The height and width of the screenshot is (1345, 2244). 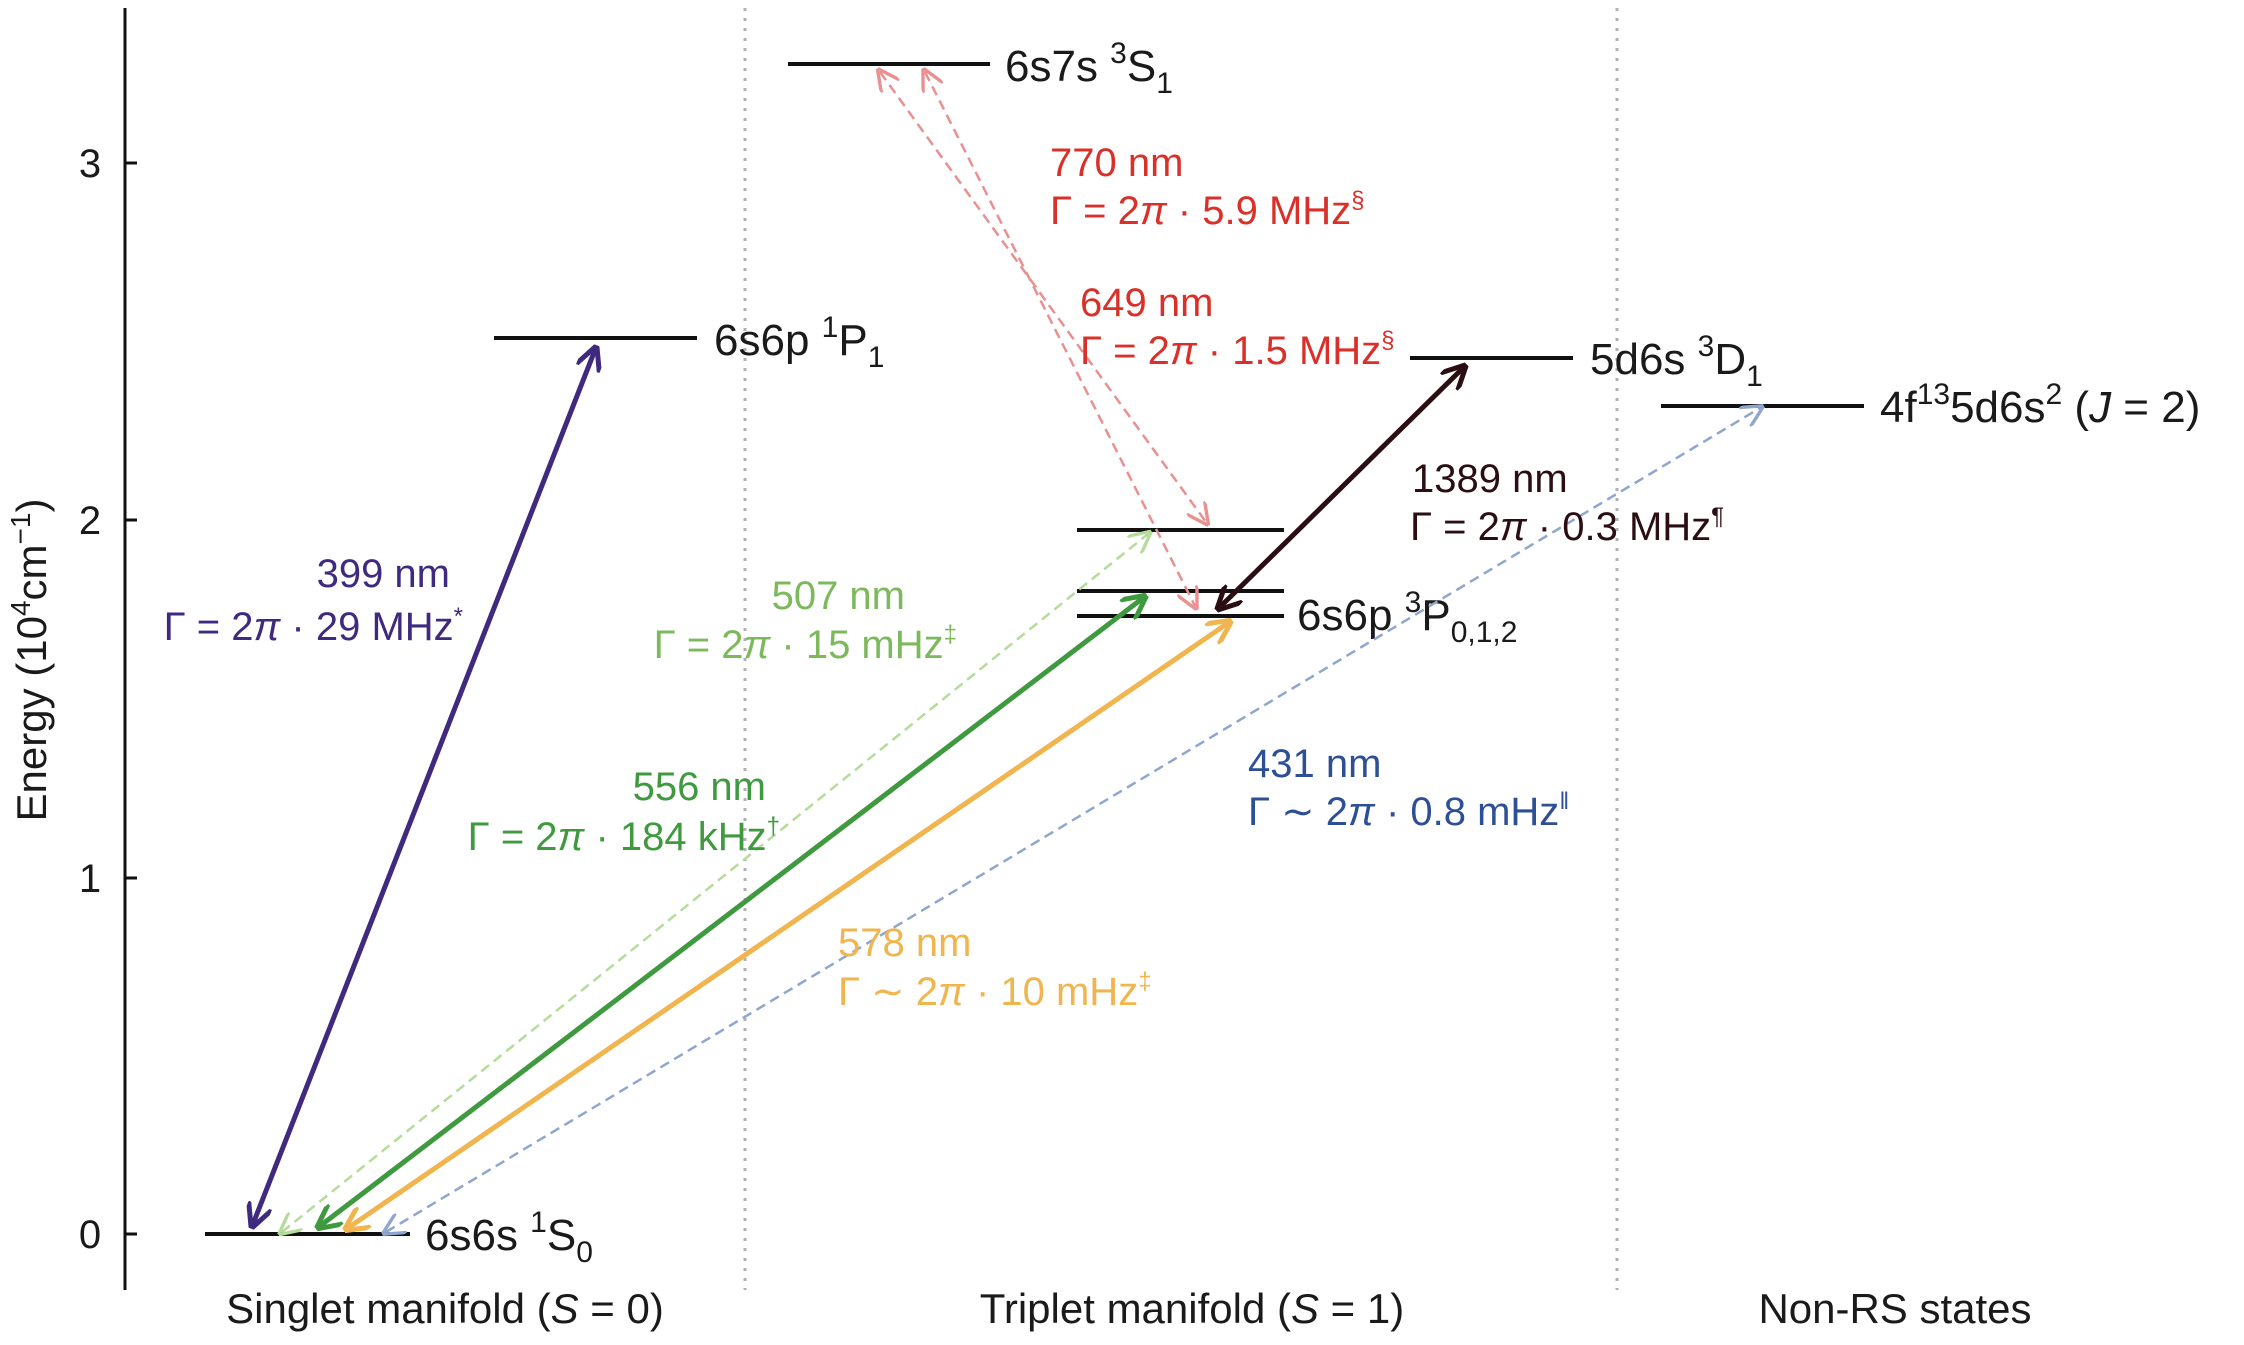 What do you see at coordinates (1237, 350) in the screenshot?
I see `rate-649nm: Γ = 2π · 1.5 MHz§` at bounding box center [1237, 350].